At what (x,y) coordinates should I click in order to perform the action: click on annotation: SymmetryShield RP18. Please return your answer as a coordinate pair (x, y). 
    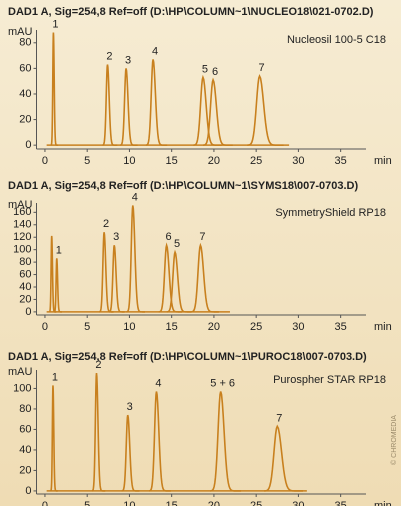
    Looking at the image, I should click on (330, 213).